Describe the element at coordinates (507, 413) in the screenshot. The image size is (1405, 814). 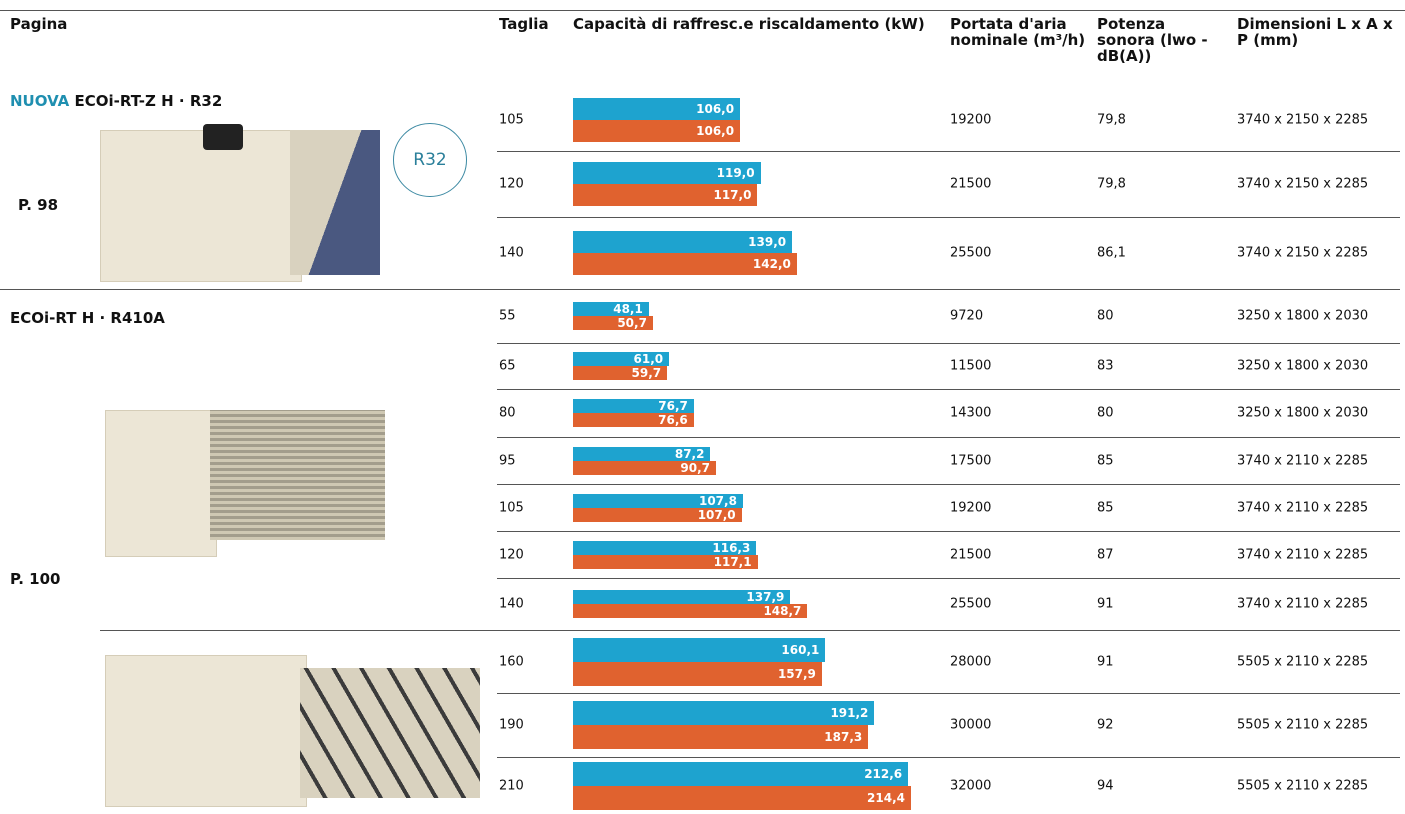
I see `size: 80` at that location.